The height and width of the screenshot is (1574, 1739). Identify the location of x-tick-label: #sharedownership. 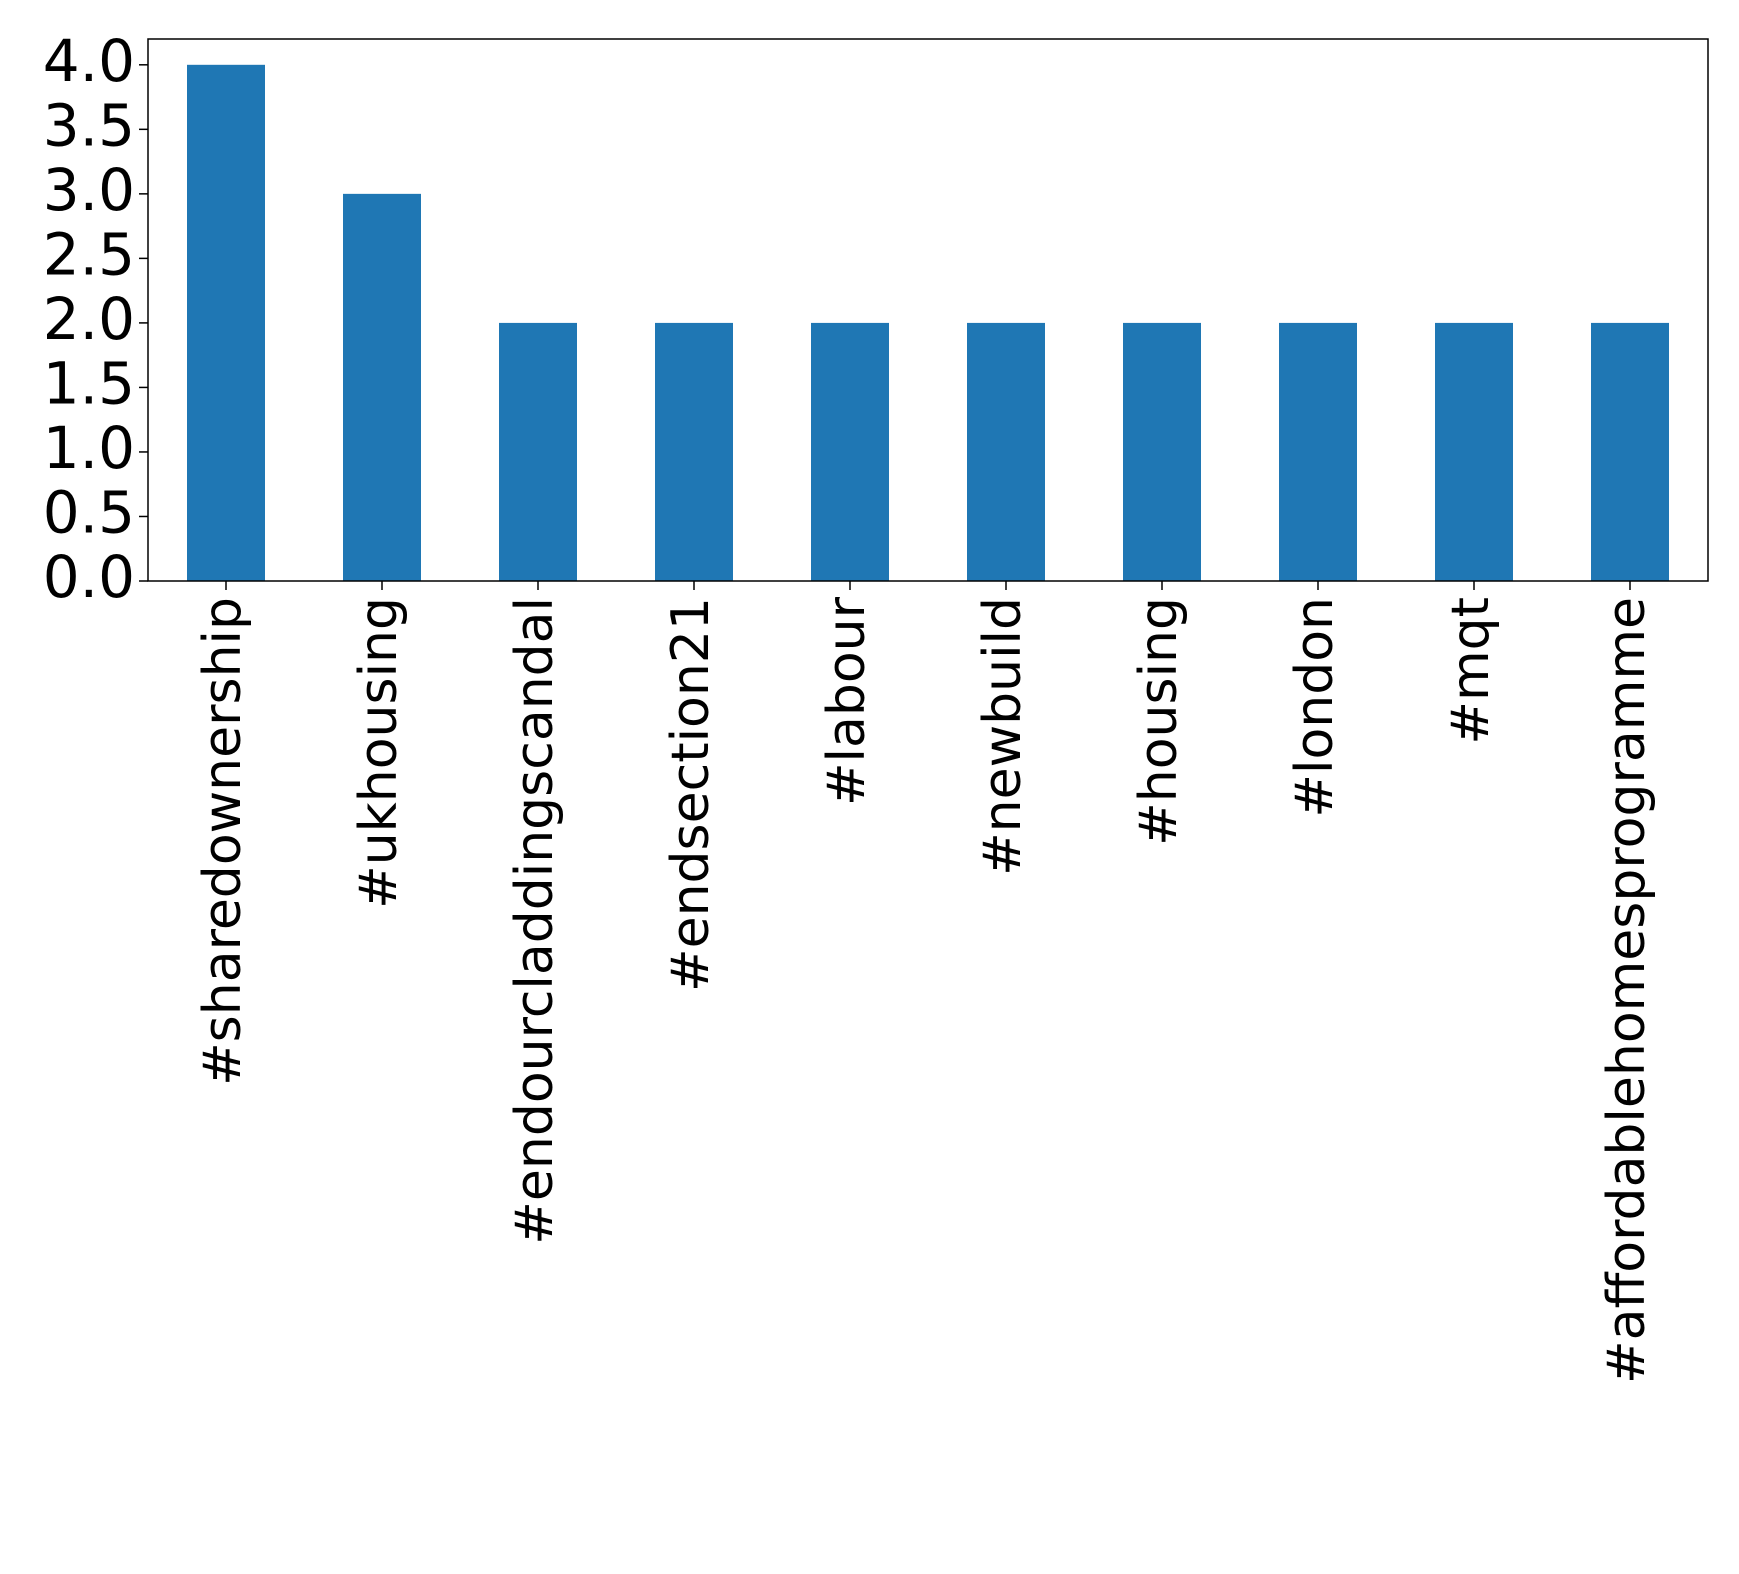
(223, 841).